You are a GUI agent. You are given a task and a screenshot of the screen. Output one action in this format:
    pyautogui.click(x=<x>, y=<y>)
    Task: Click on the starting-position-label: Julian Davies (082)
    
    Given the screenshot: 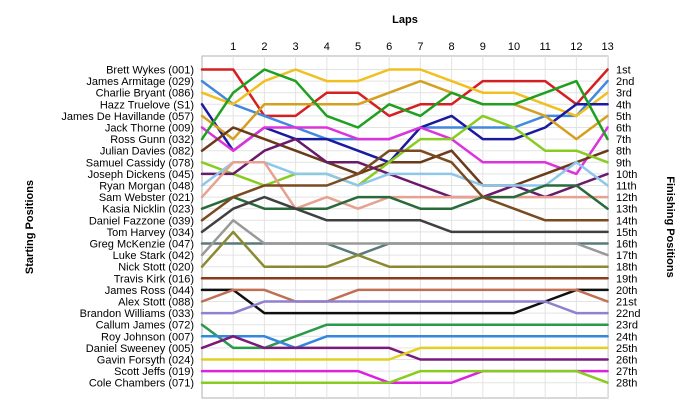 What is the action you would take?
    pyautogui.click(x=147, y=152)
    